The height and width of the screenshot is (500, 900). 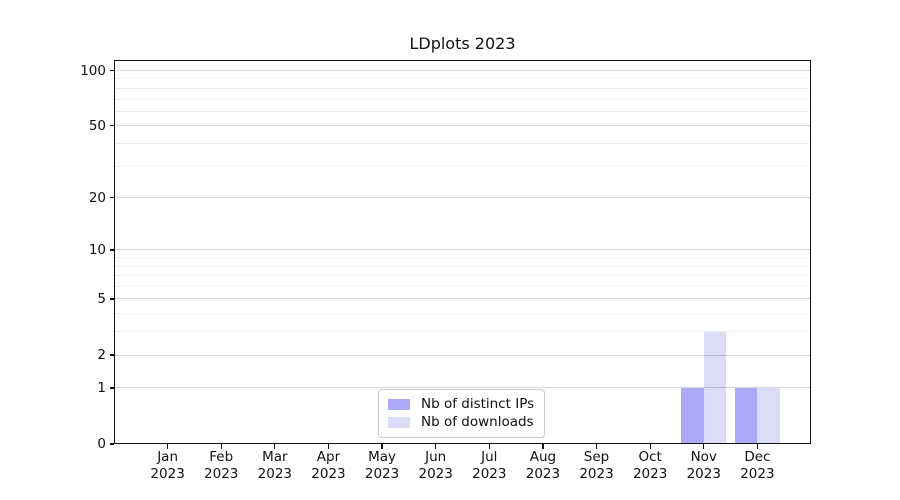 What do you see at coordinates (757, 446) in the screenshot?
I see `x-tick-dec` at bounding box center [757, 446].